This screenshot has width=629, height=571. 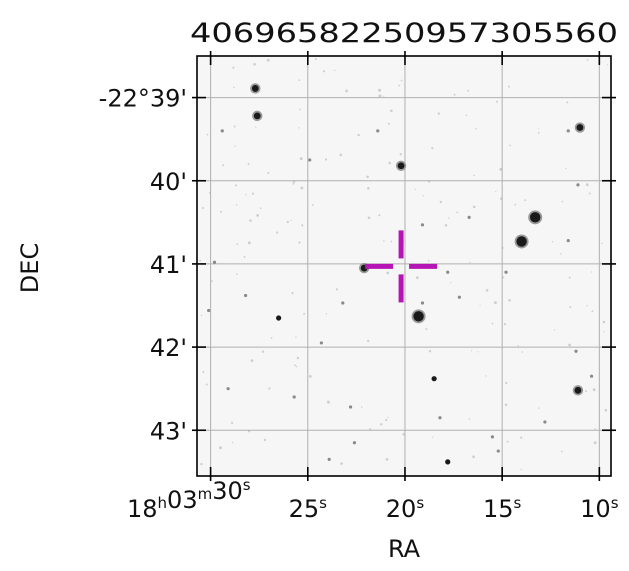 What do you see at coordinates (502, 508) in the screenshot?
I see `x-tick-label: 15s` at bounding box center [502, 508].